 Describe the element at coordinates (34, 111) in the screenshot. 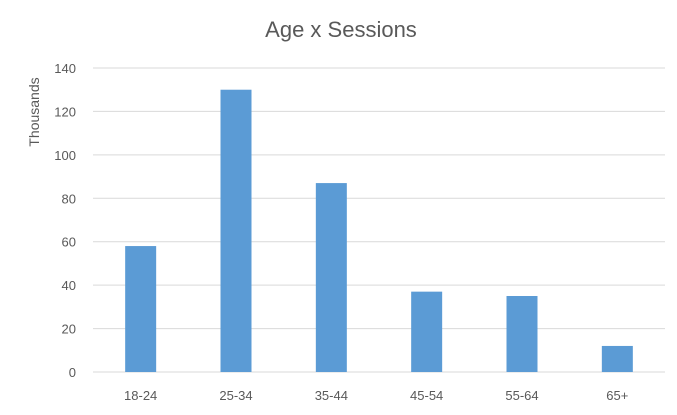

I see `y-axis-title: Thousands` at that location.